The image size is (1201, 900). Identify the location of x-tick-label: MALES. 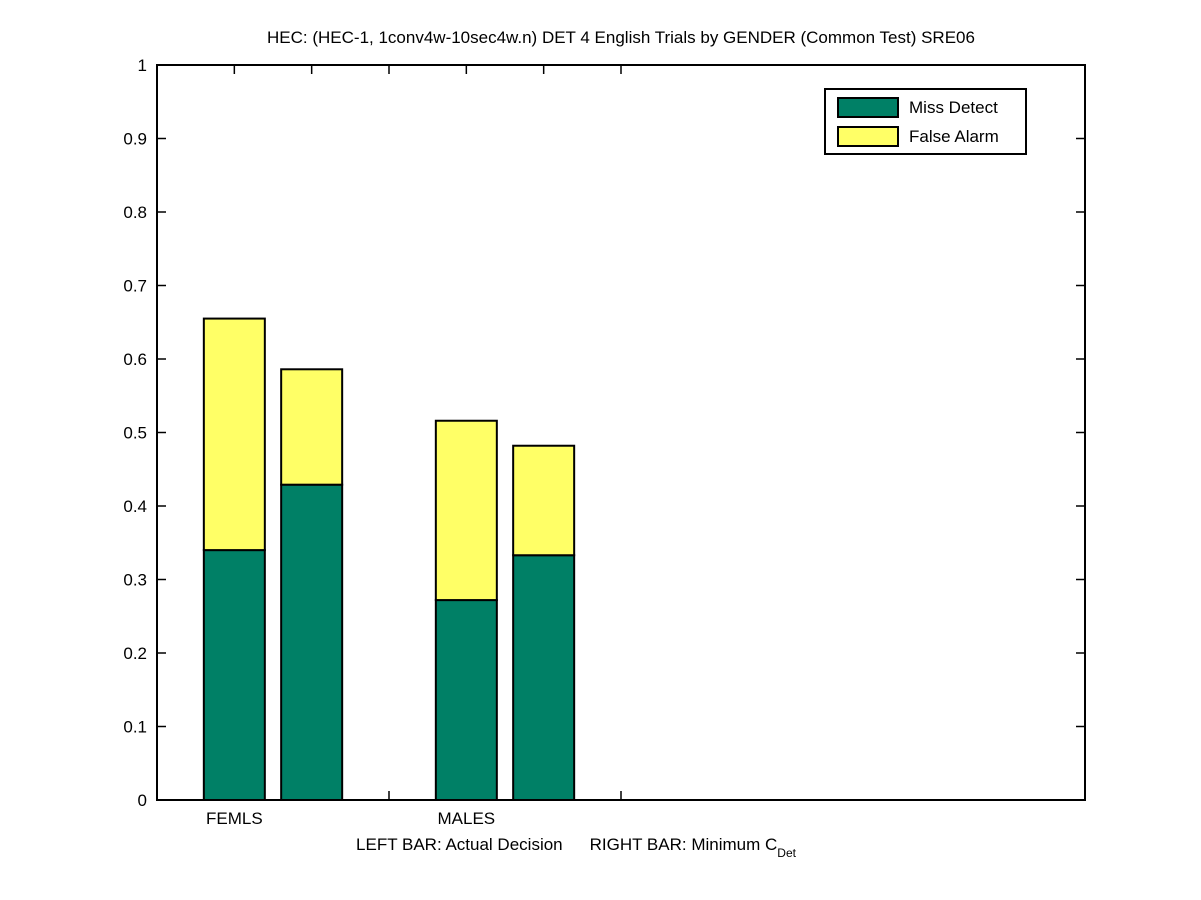
(467, 818).